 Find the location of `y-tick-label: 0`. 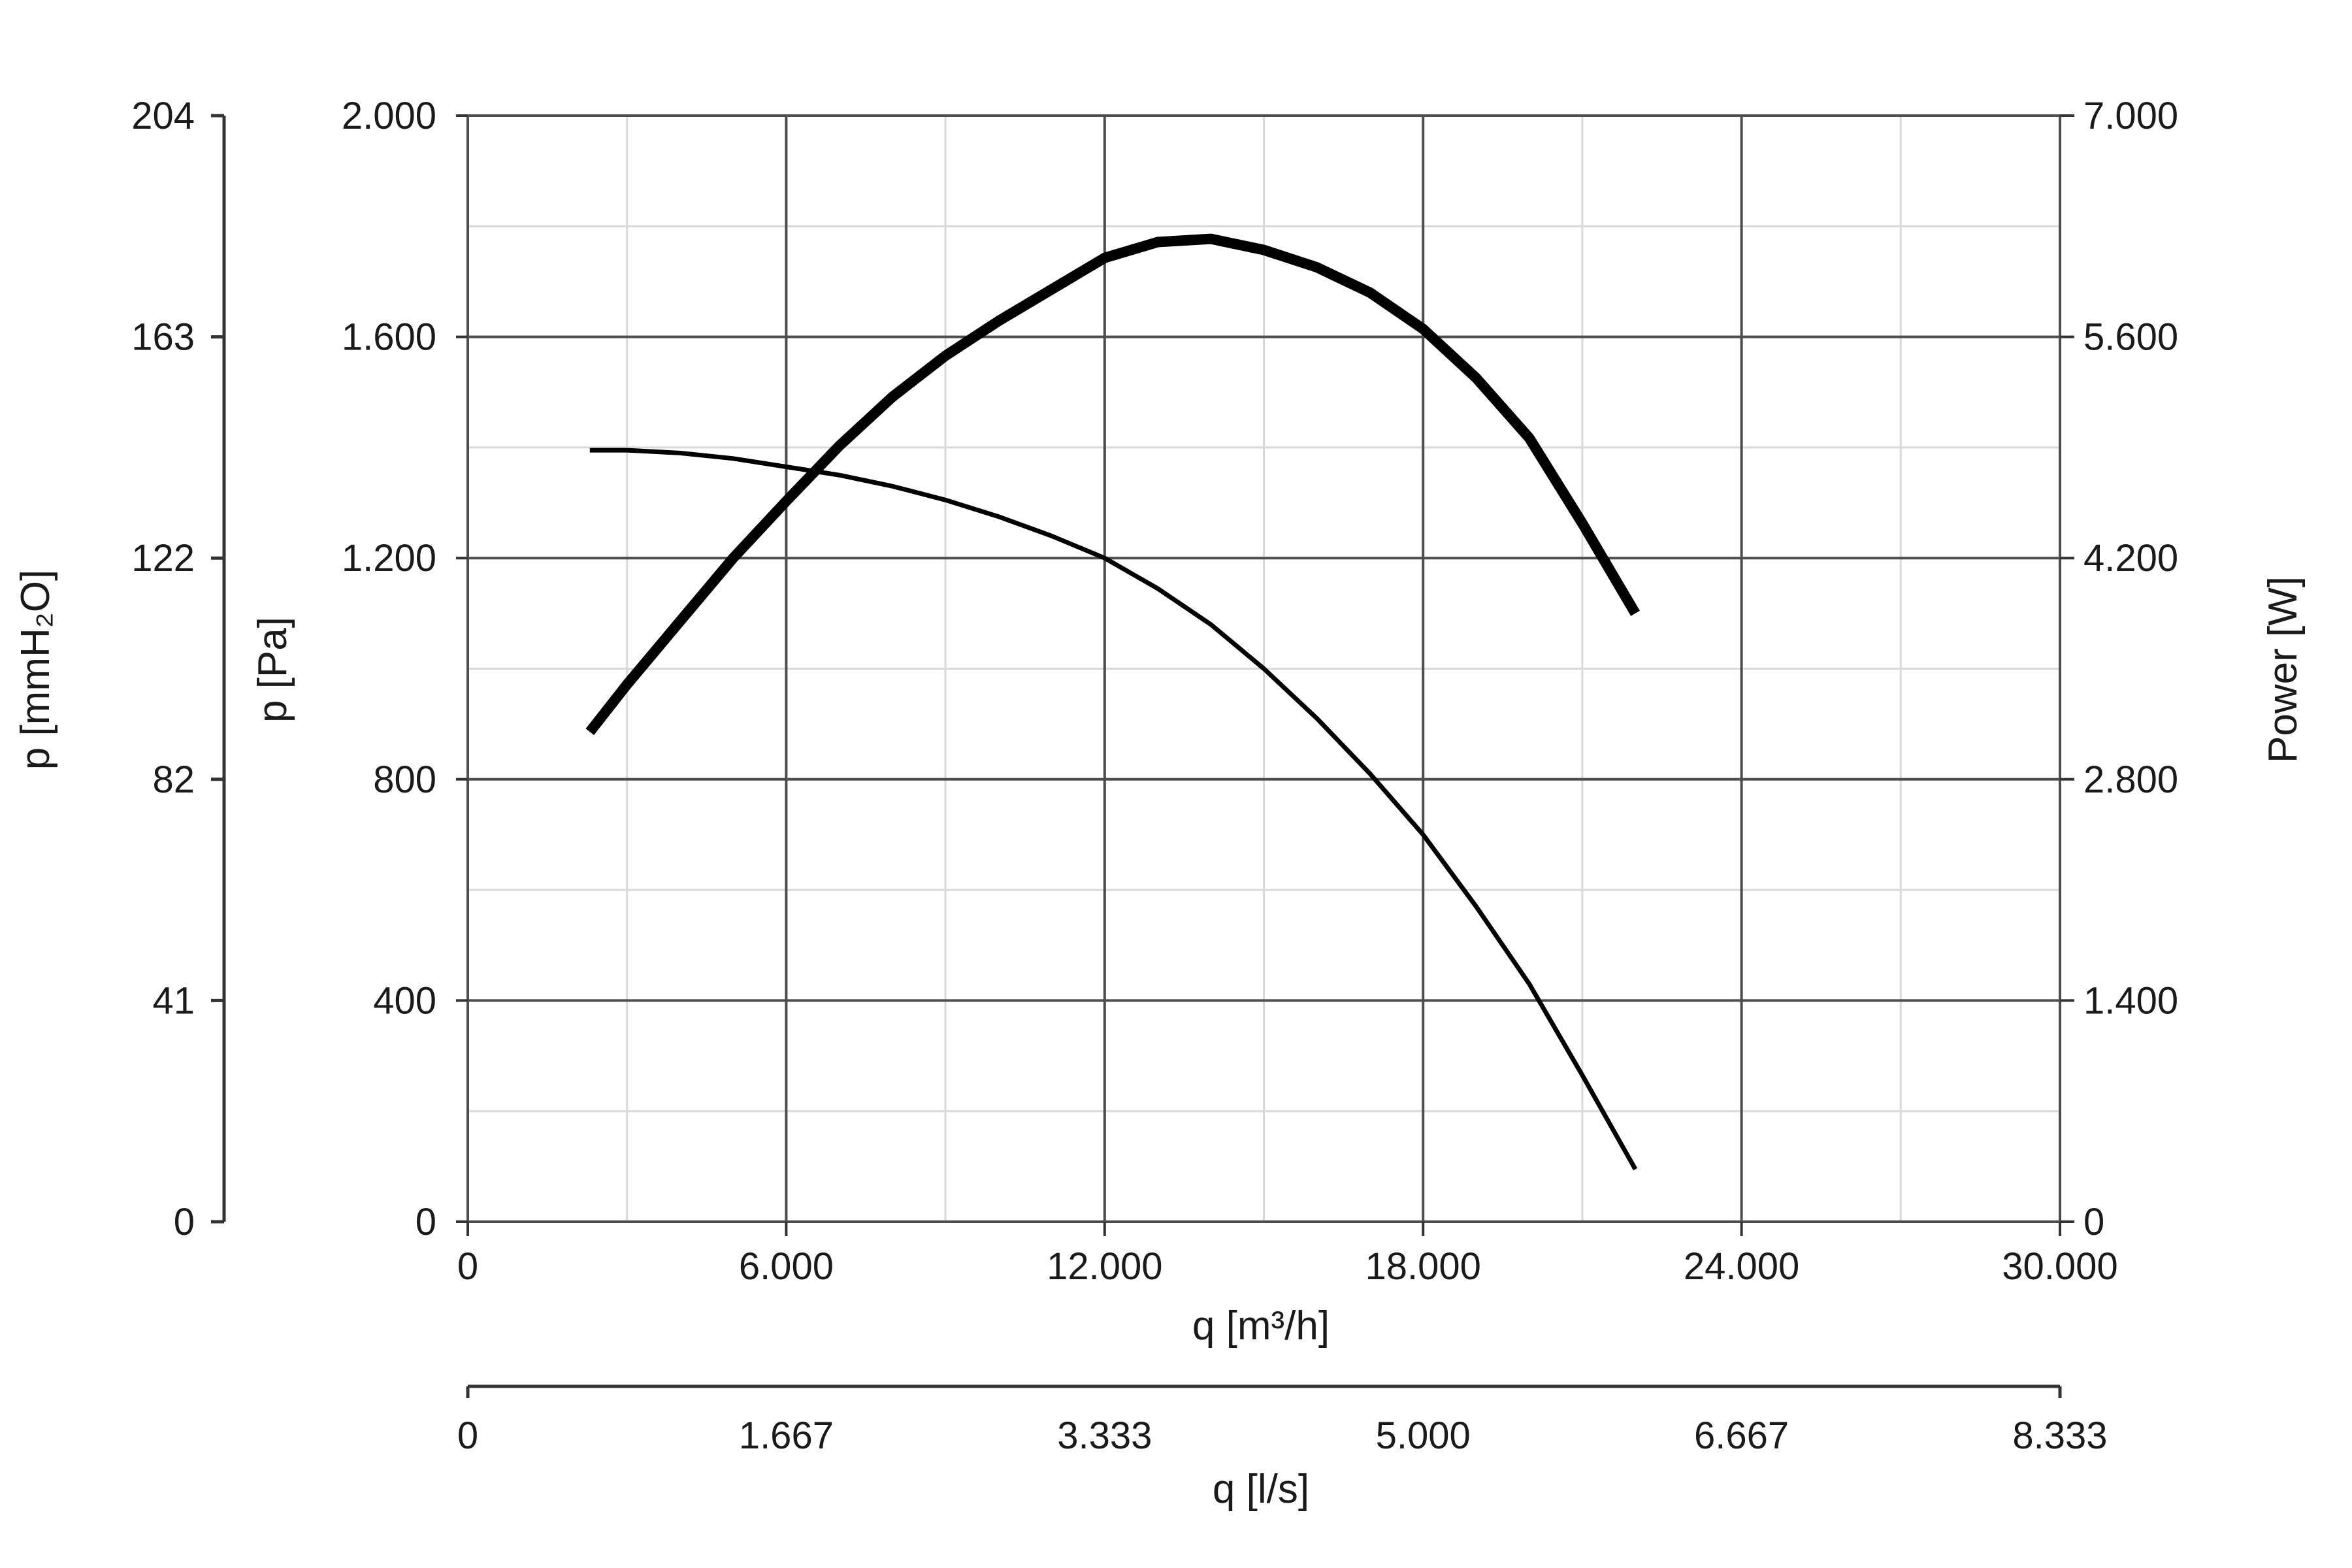

y-tick-label: 0 is located at coordinates (426, 1222).